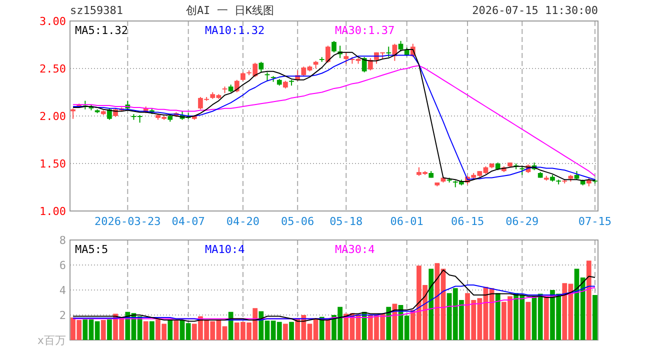 This screenshot has width=660, height=360. I want to click on text: MA30:1.37, so click(365, 30).